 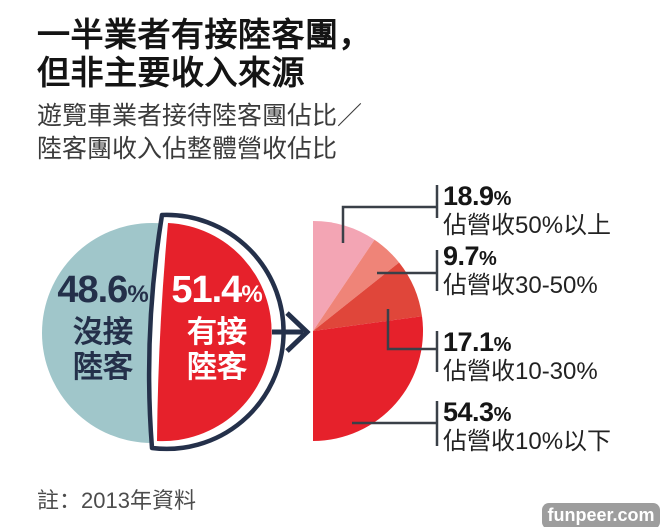 I want to click on breakdown-slice-under10, so click(x=368, y=378).